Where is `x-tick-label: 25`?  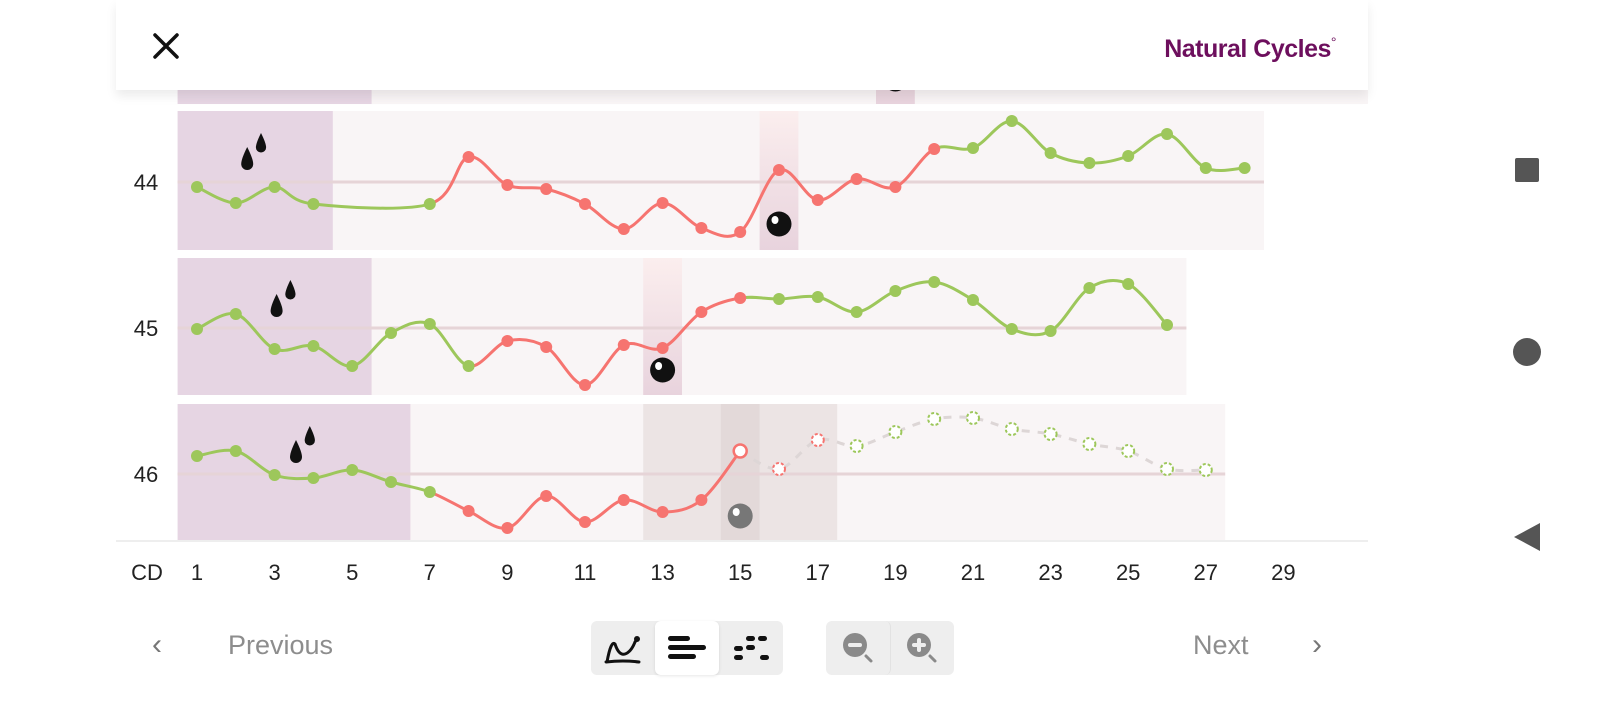
x-tick-label: 25 is located at coordinates (1128, 572).